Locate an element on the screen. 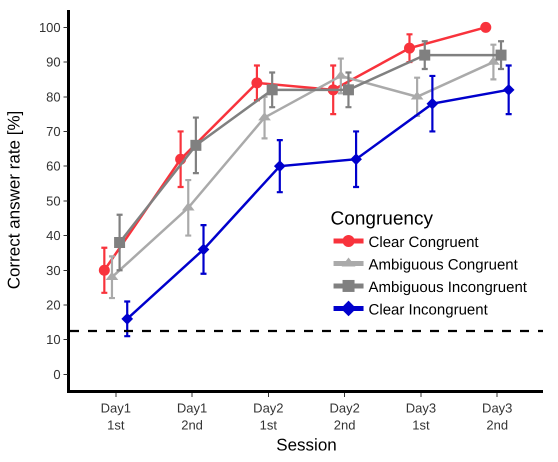  y-tick-label: 0 is located at coordinates (57, 374).